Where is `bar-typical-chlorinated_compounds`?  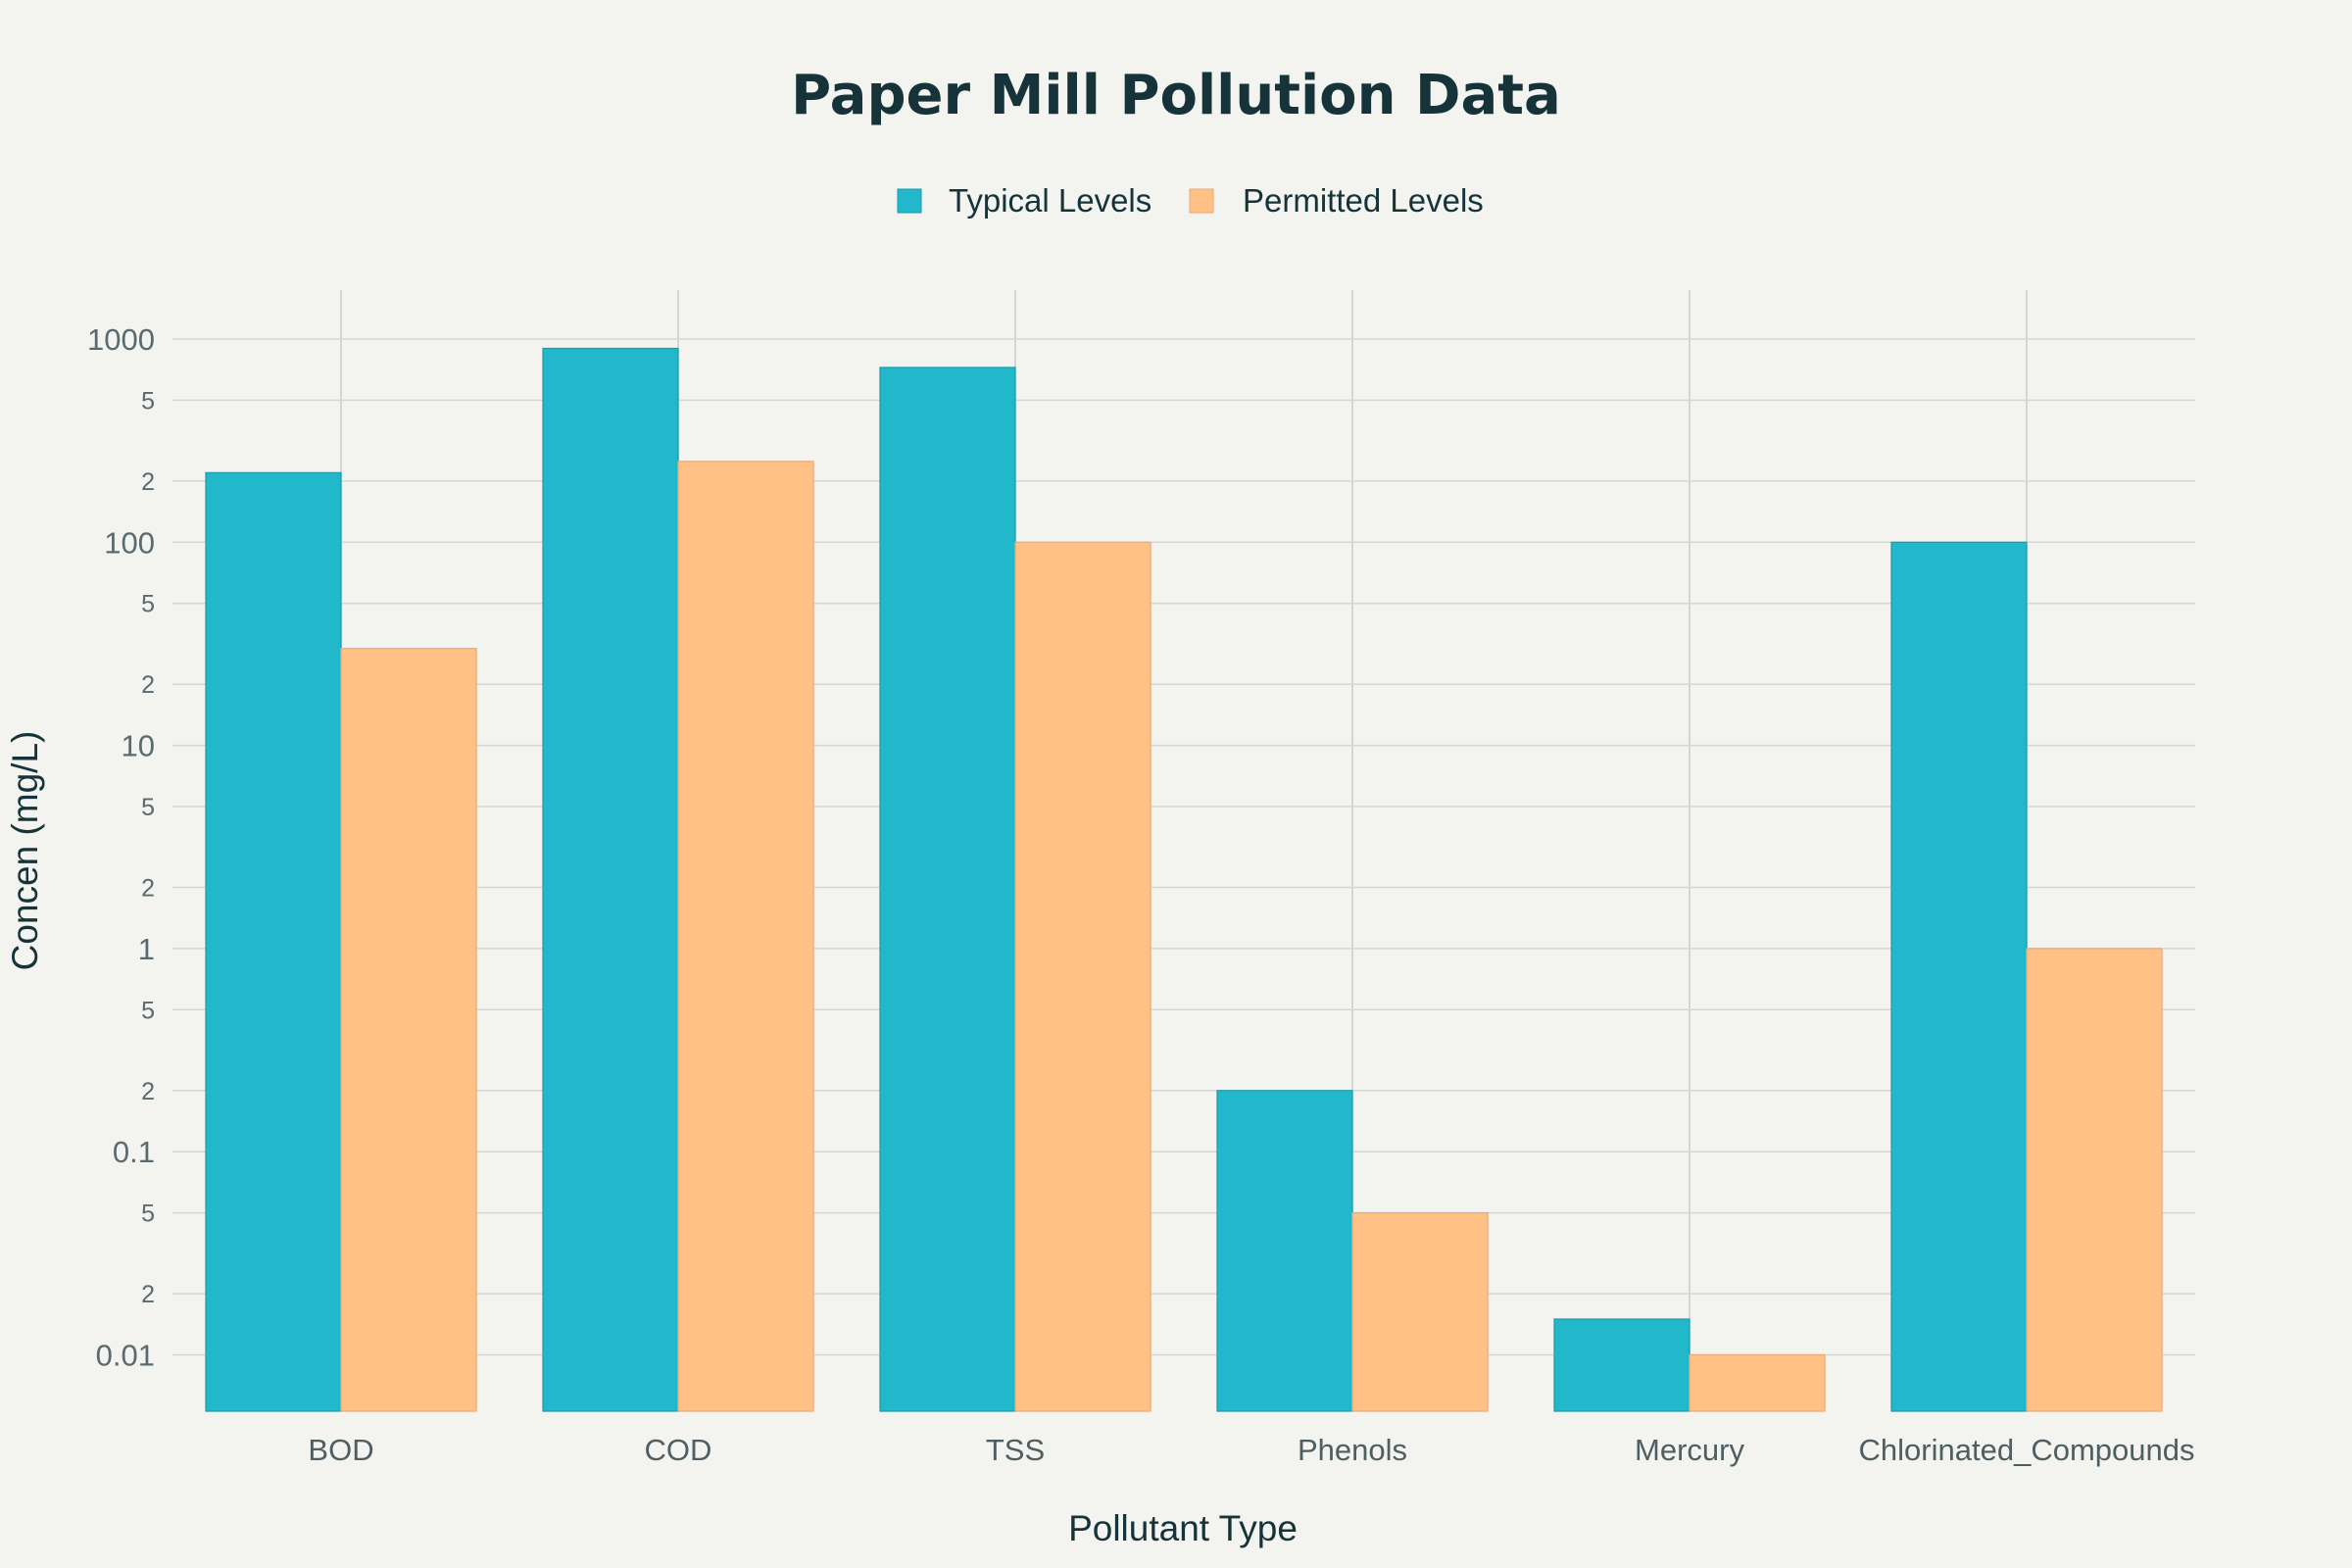
bar-typical-chlorinated_compounds is located at coordinates (1959, 976).